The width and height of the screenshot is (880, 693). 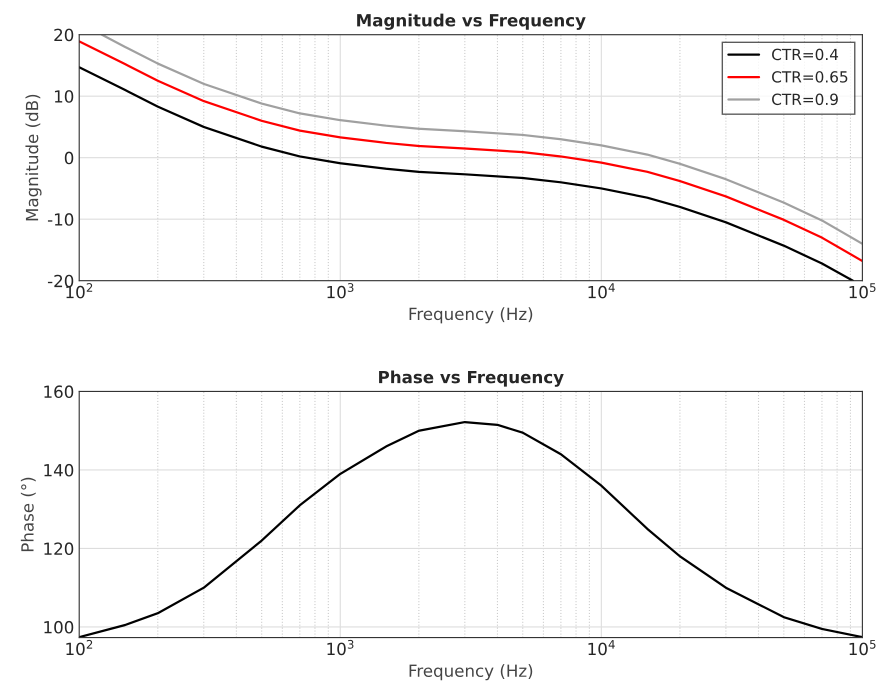 What do you see at coordinates (59, 549) in the screenshot?
I see `y-tick-label: 120` at bounding box center [59, 549].